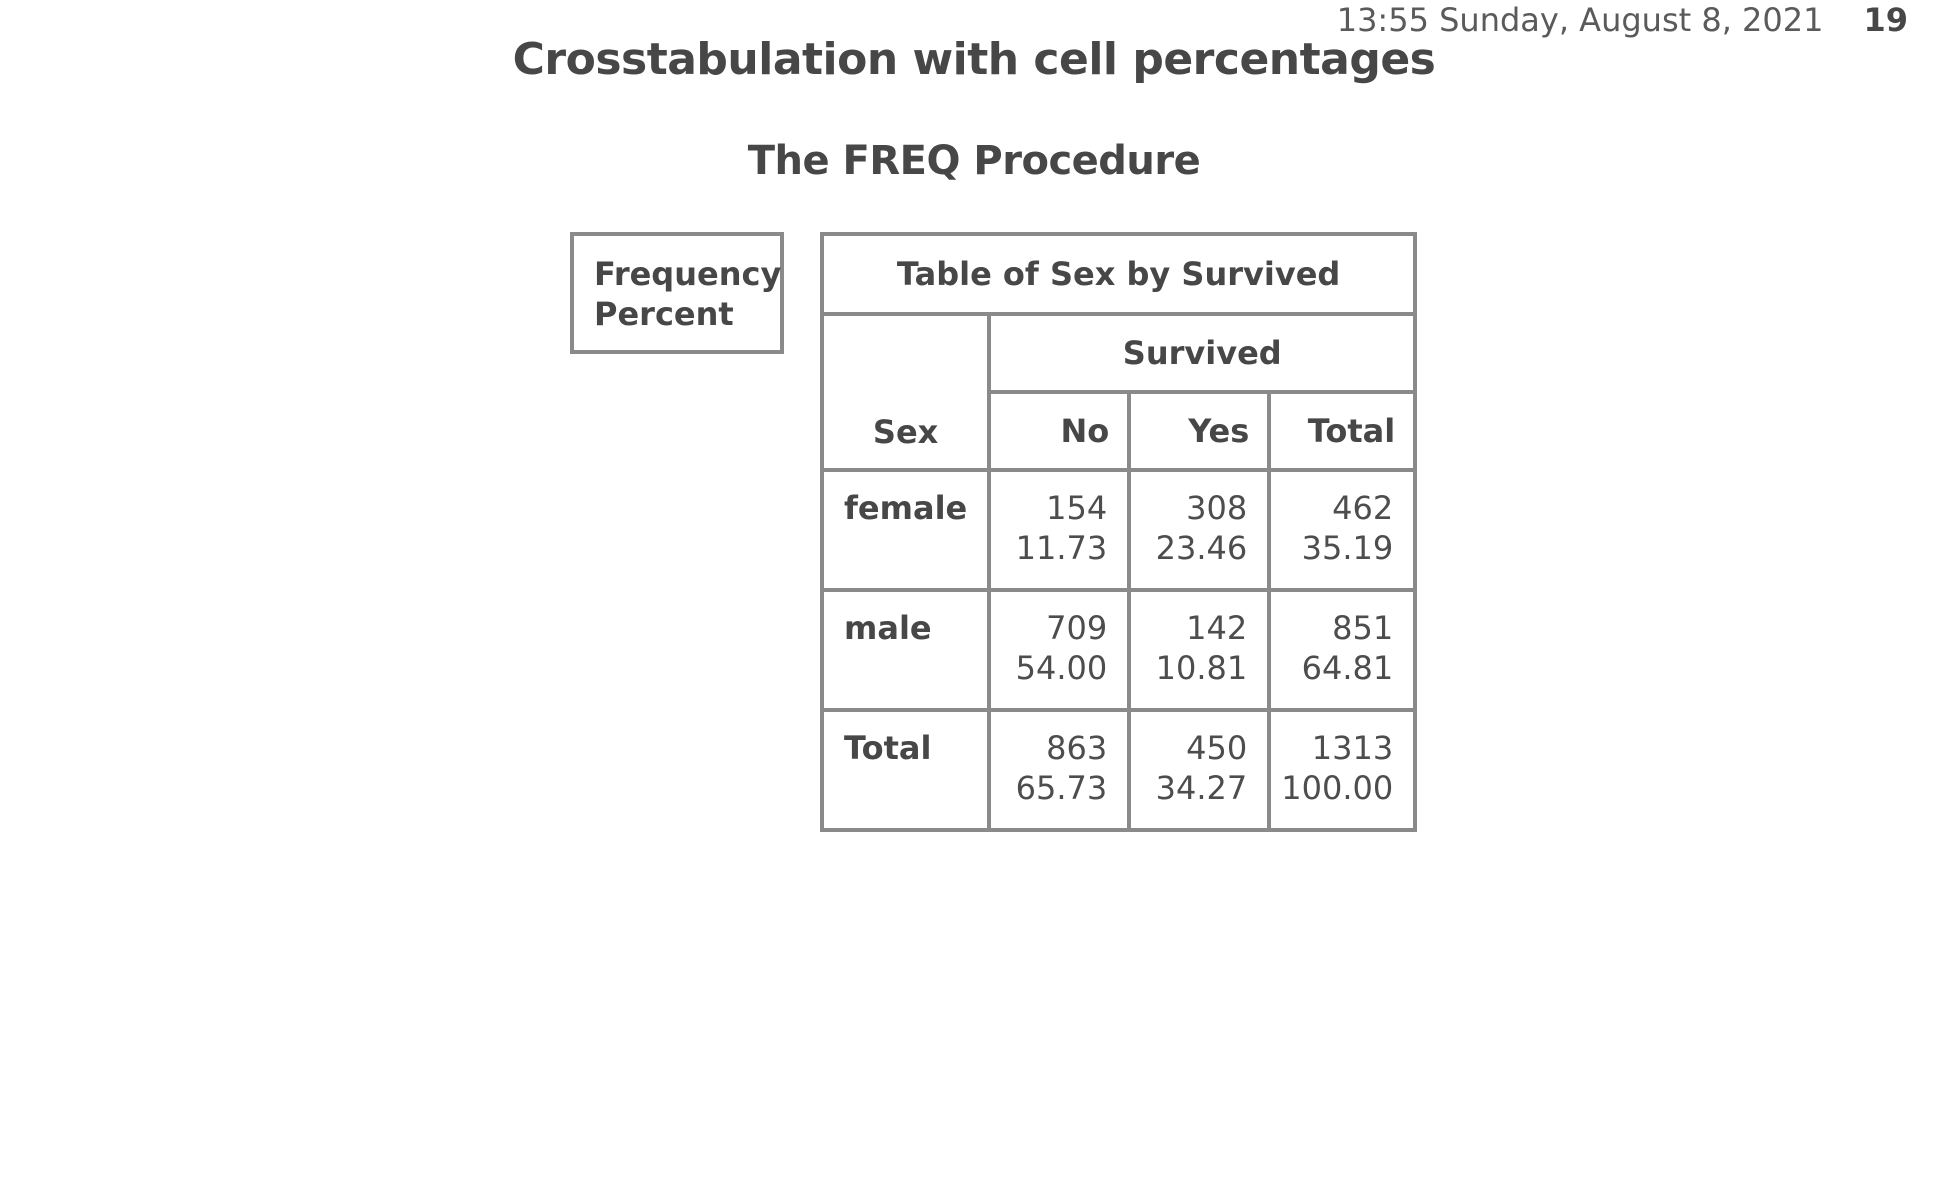 This screenshot has width=1948, height=1204. What do you see at coordinates (1061, 788) in the screenshot?
I see `percent-value: 65.73` at bounding box center [1061, 788].